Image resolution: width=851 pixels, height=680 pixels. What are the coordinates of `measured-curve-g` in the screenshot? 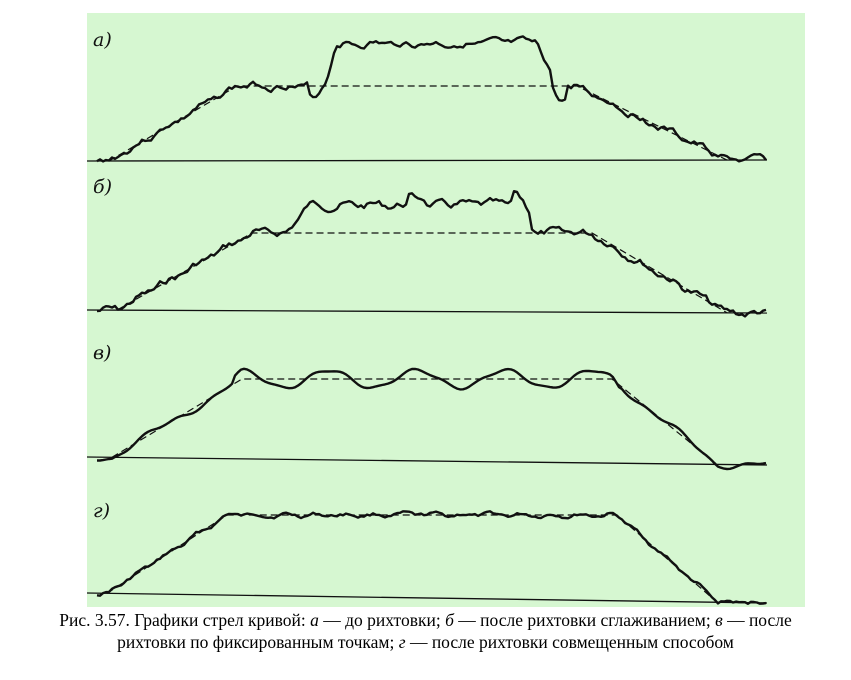 It's located at (431, 557).